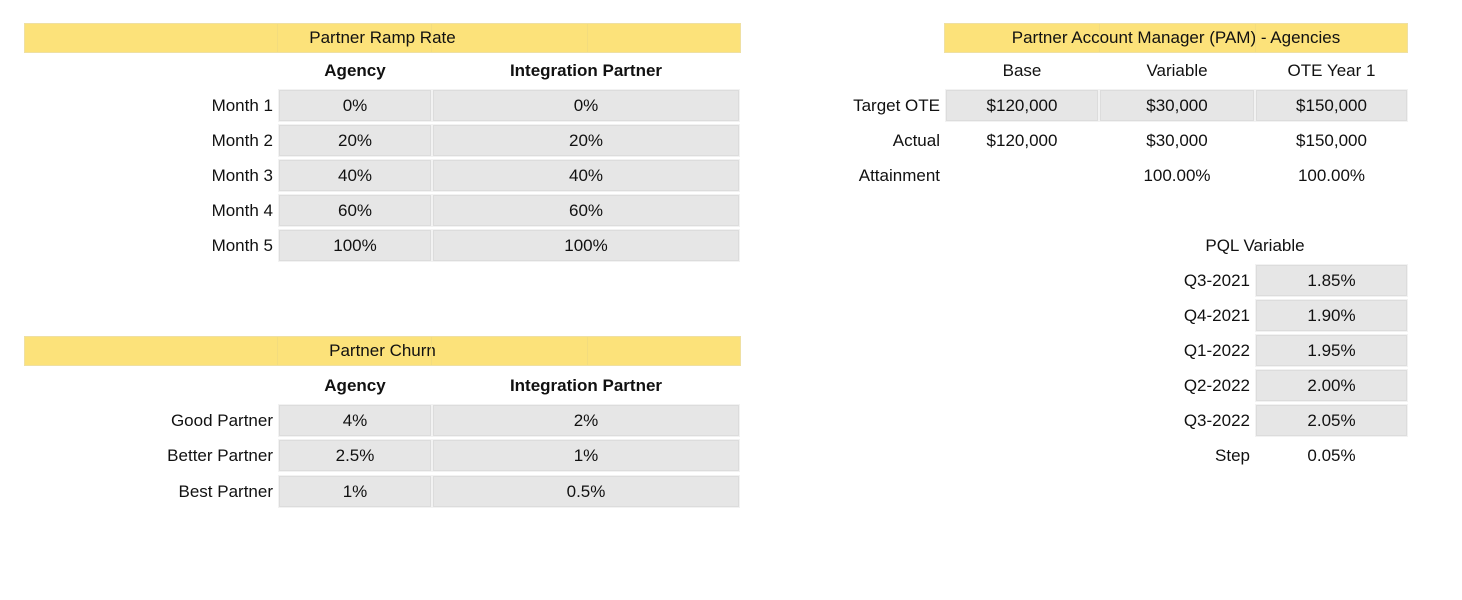 The height and width of the screenshot is (600, 1462). I want to click on ramp-integration-cell: 20%, so click(586, 140).